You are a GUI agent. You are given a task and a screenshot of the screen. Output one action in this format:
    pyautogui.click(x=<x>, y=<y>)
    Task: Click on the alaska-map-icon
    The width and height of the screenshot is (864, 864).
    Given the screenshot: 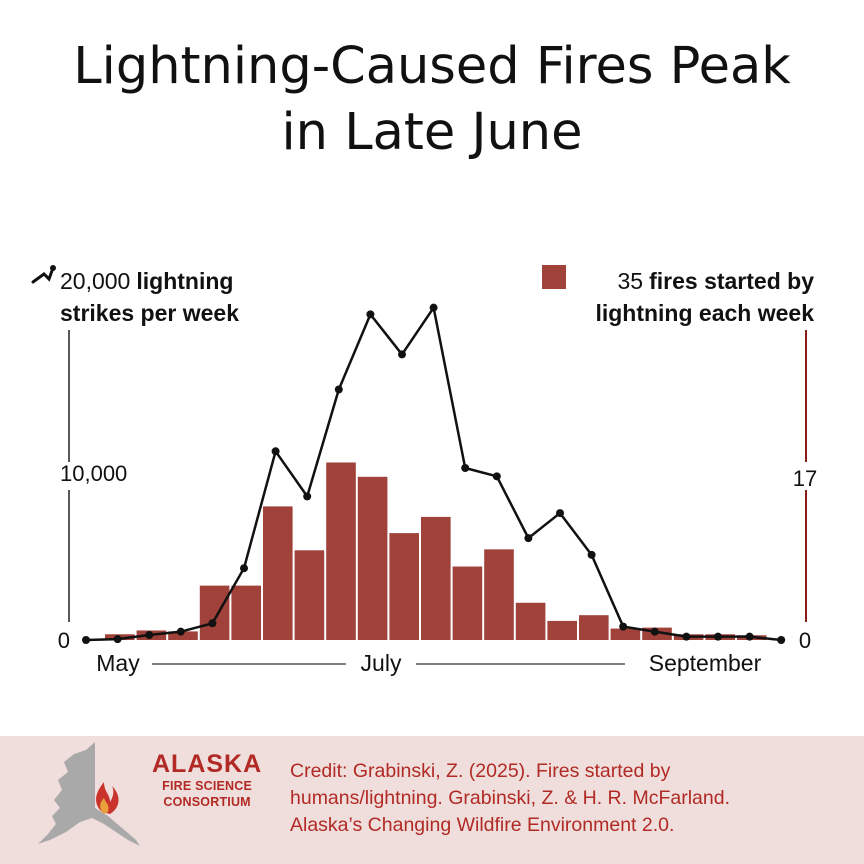 What is the action you would take?
    pyautogui.click(x=89, y=794)
    